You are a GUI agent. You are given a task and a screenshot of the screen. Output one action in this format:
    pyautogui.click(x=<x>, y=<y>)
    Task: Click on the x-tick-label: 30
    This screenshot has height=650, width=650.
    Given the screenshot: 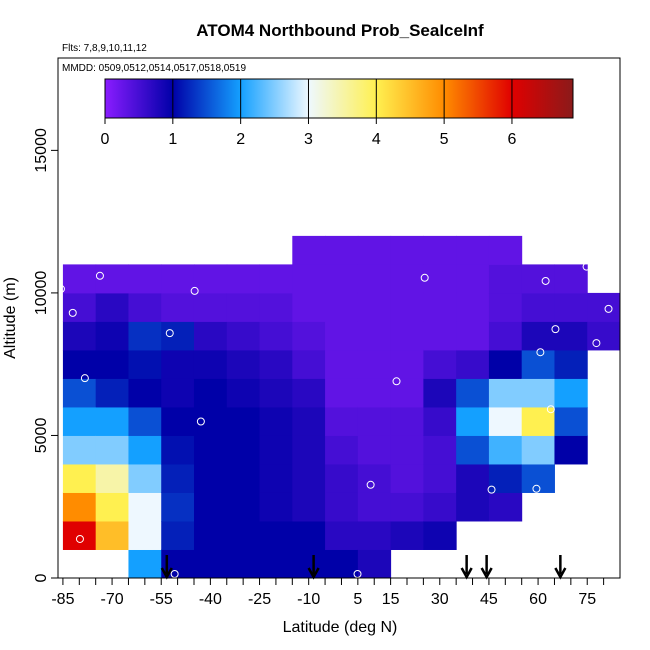 What is the action you would take?
    pyautogui.click(x=440, y=599)
    